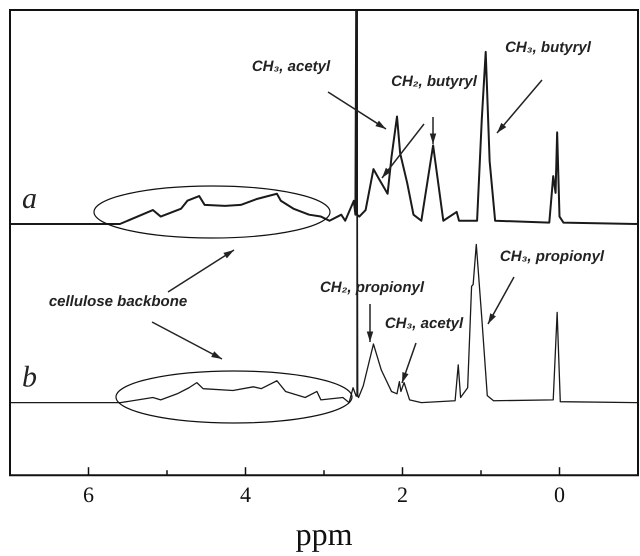 The image size is (640, 556). I want to click on x-tick-label: 0, so click(559, 495).